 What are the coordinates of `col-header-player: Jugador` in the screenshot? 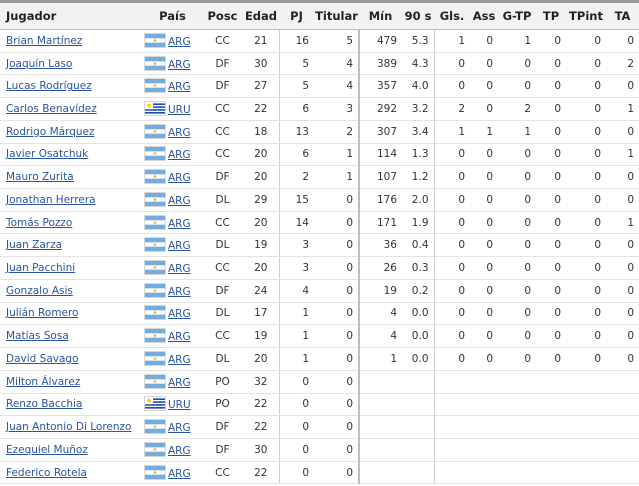 It's located at (71, 15).